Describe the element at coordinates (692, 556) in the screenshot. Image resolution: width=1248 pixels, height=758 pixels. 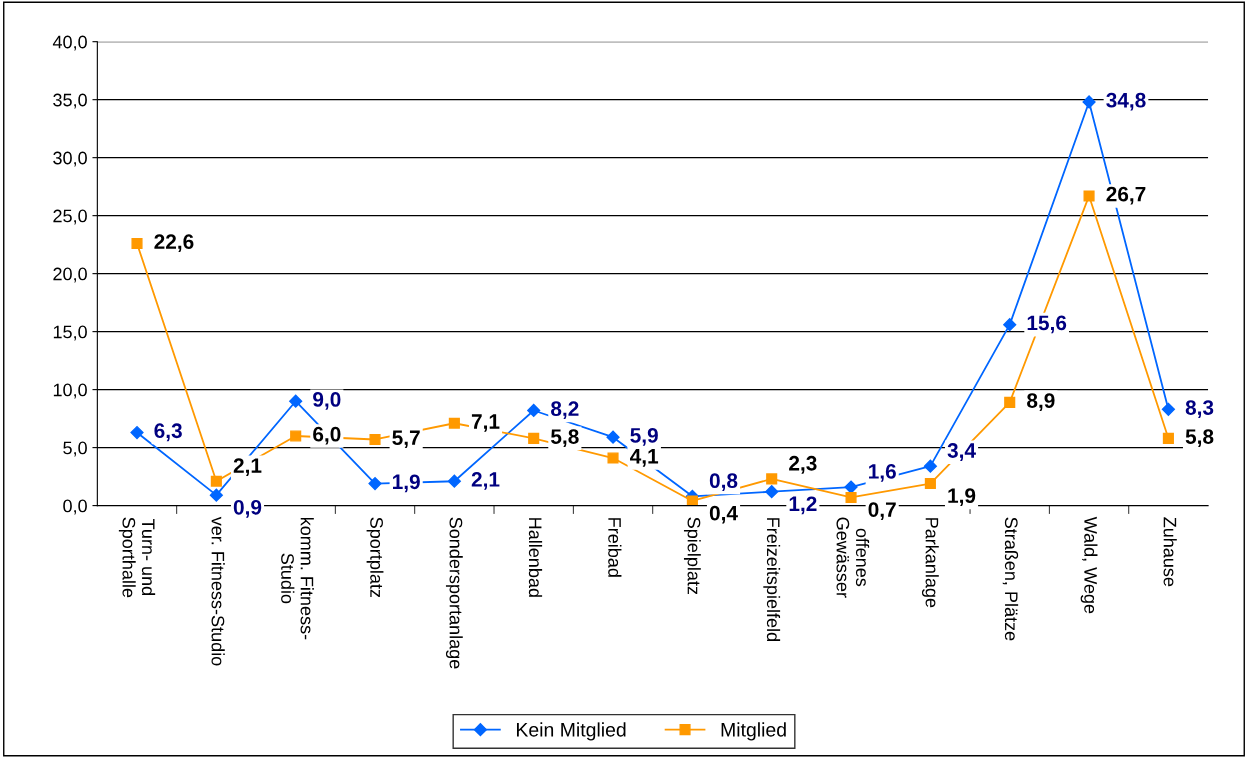
I see `x-tick-label: Spielplatz` at that location.